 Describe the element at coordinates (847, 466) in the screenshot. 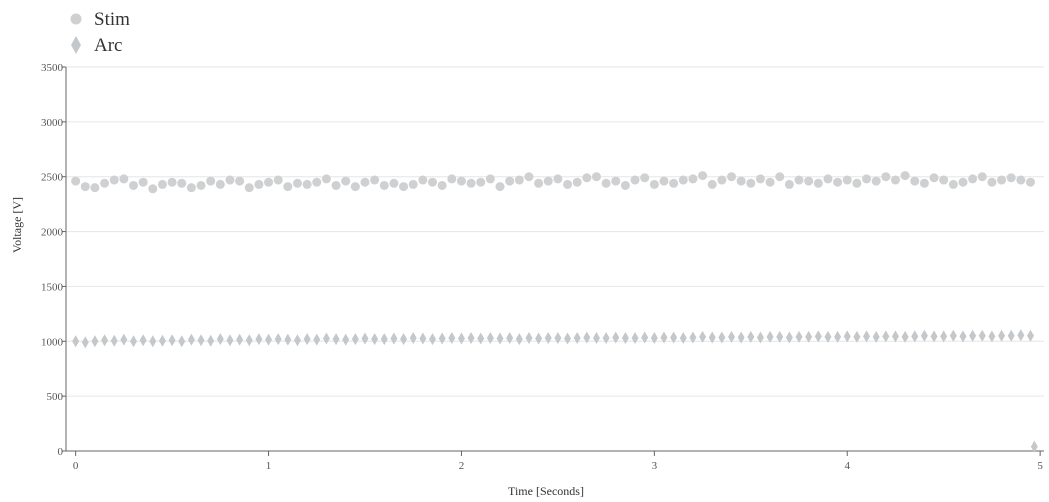

I see `x-tick-label: 4` at that location.